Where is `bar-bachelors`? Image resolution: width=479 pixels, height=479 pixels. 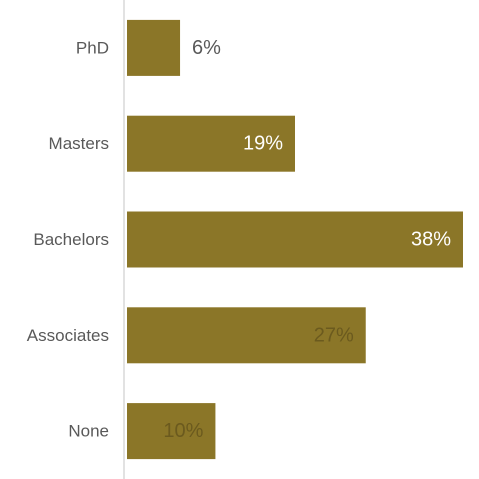 bar-bachelors is located at coordinates (295, 239).